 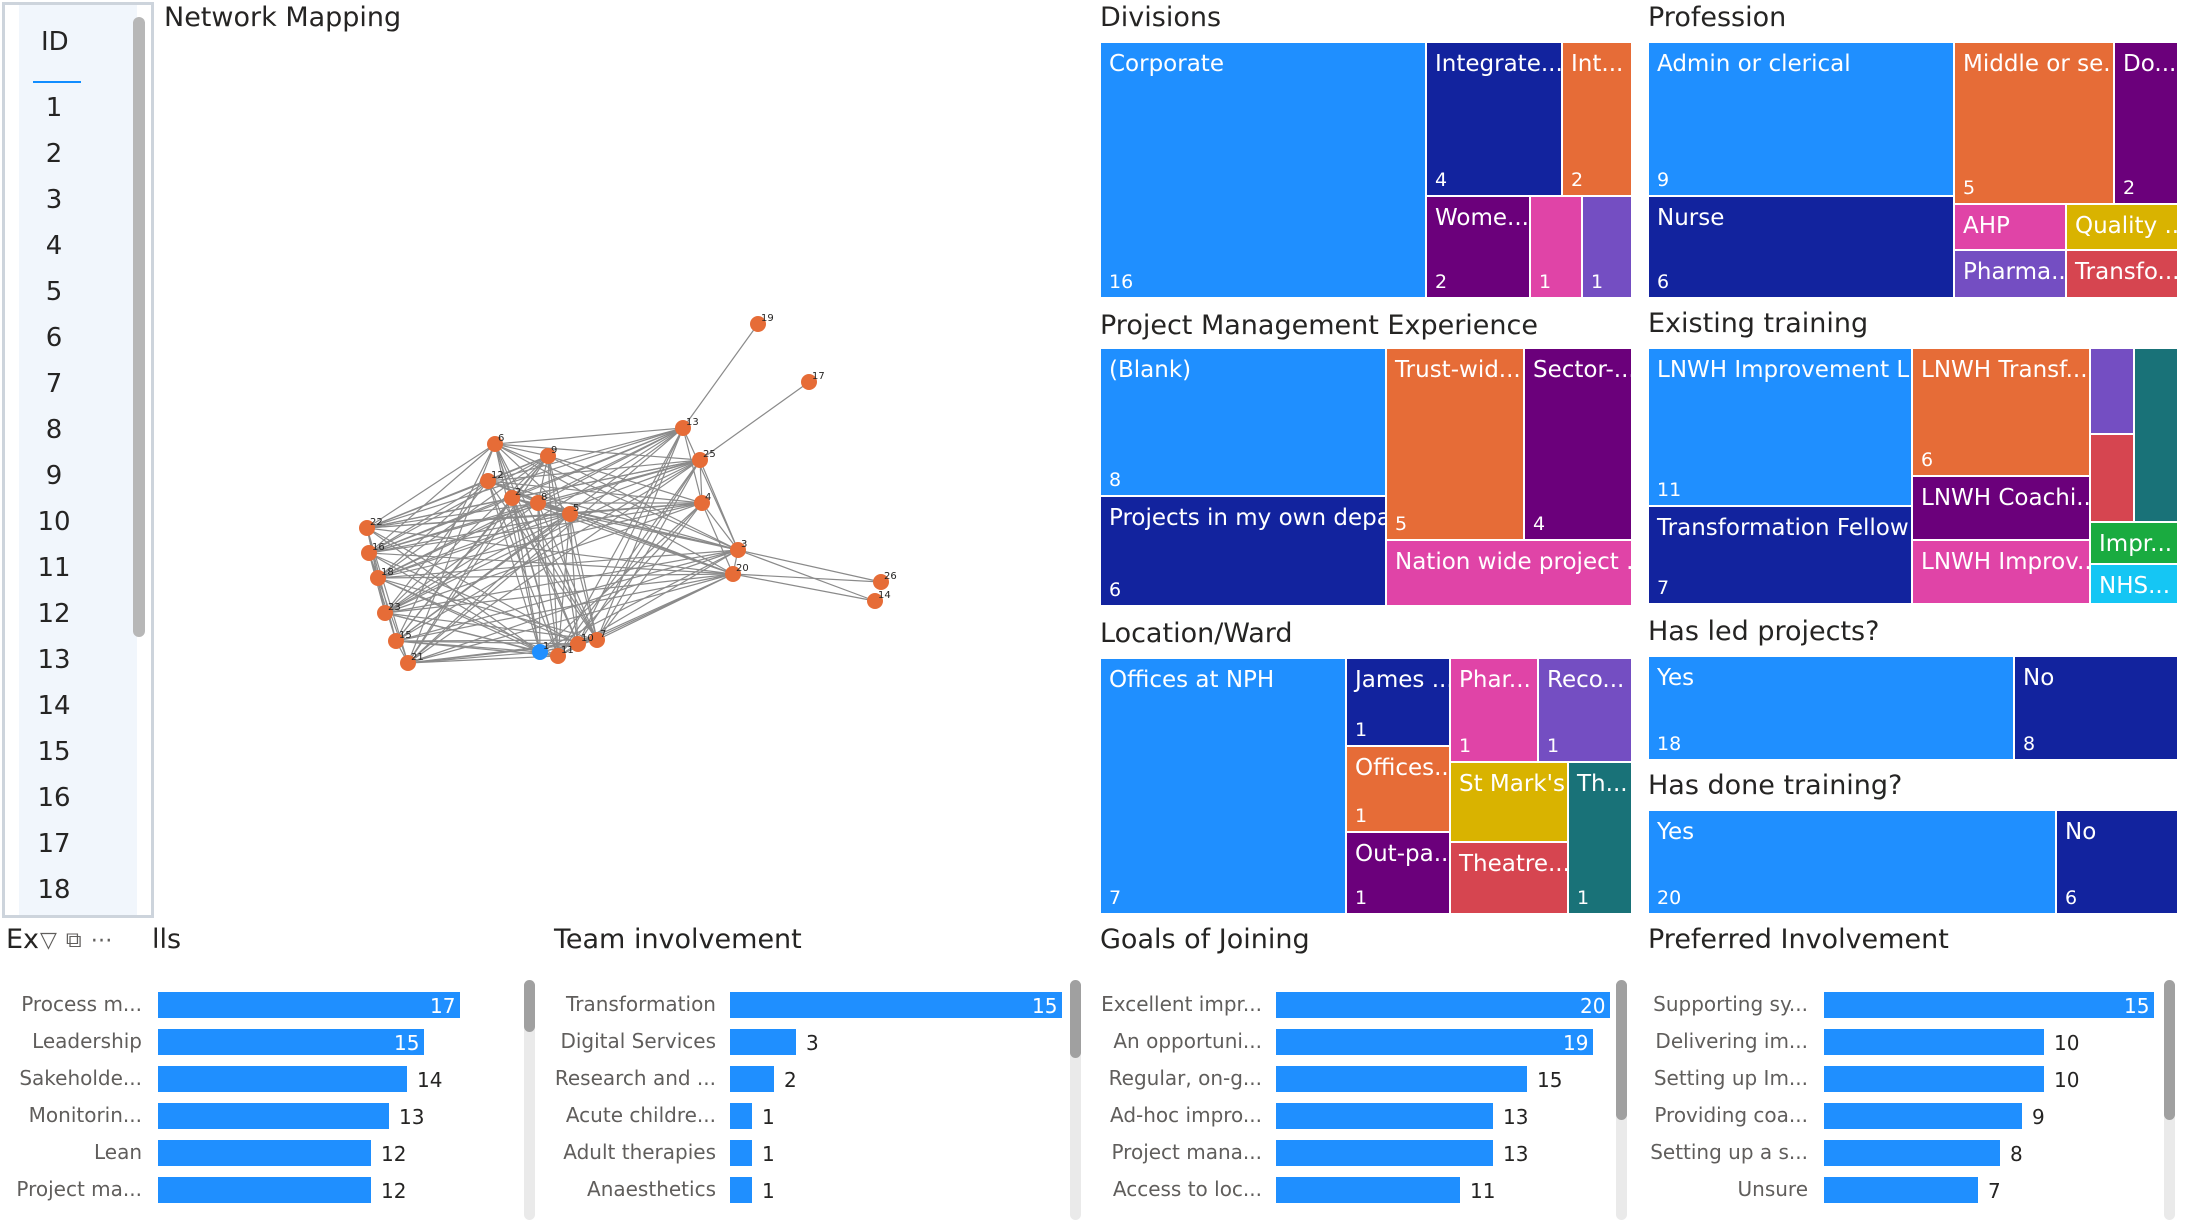 I want to click on existing_training-tile: LNWH Improvement L... 11, so click(x=1780, y=427).